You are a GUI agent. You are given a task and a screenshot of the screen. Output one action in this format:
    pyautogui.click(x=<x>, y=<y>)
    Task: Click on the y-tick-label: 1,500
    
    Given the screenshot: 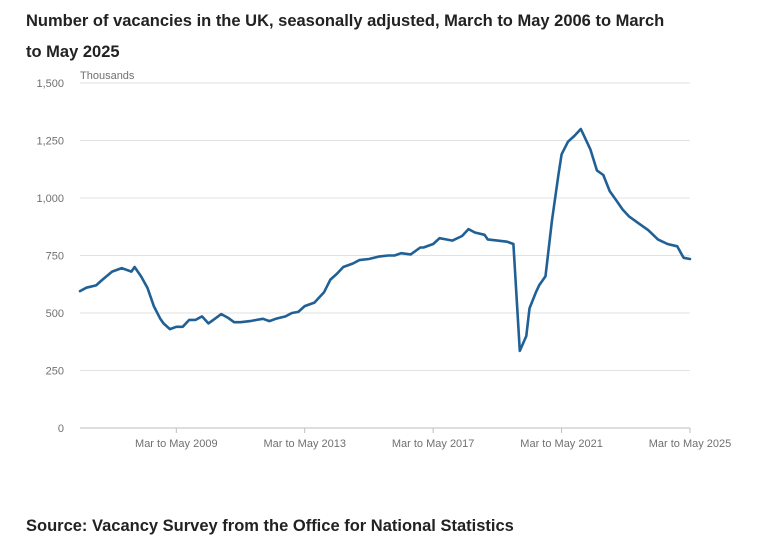 What is the action you would take?
    pyautogui.click(x=50, y=84)
    